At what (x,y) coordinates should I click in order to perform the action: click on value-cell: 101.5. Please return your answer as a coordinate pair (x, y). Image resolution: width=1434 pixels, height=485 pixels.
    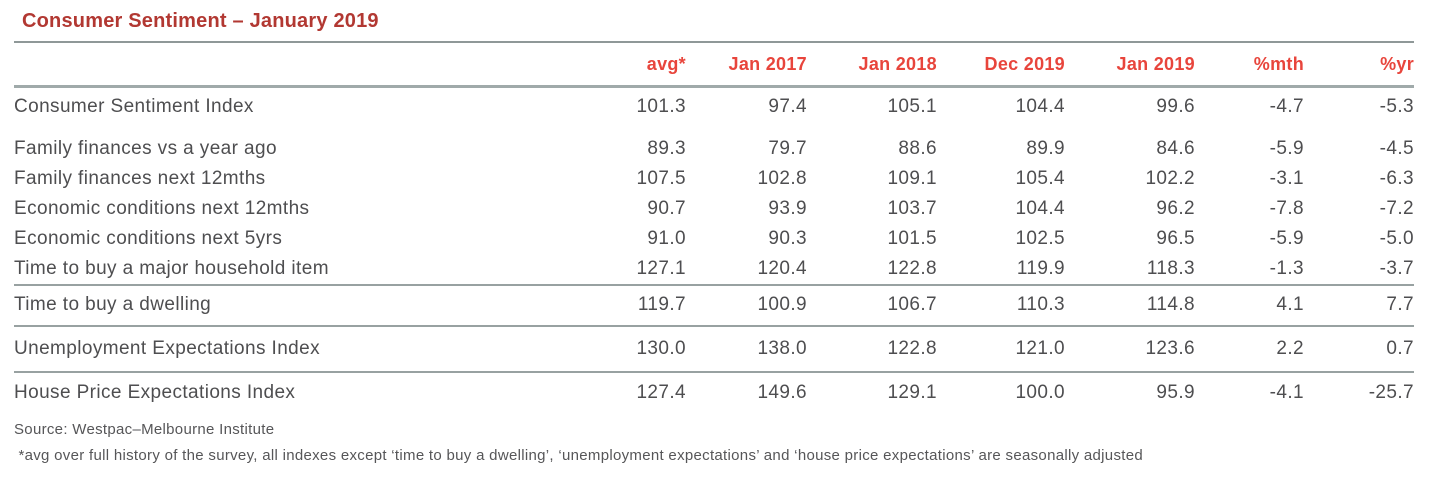
    Looking at the image, I should click on (912, 238).